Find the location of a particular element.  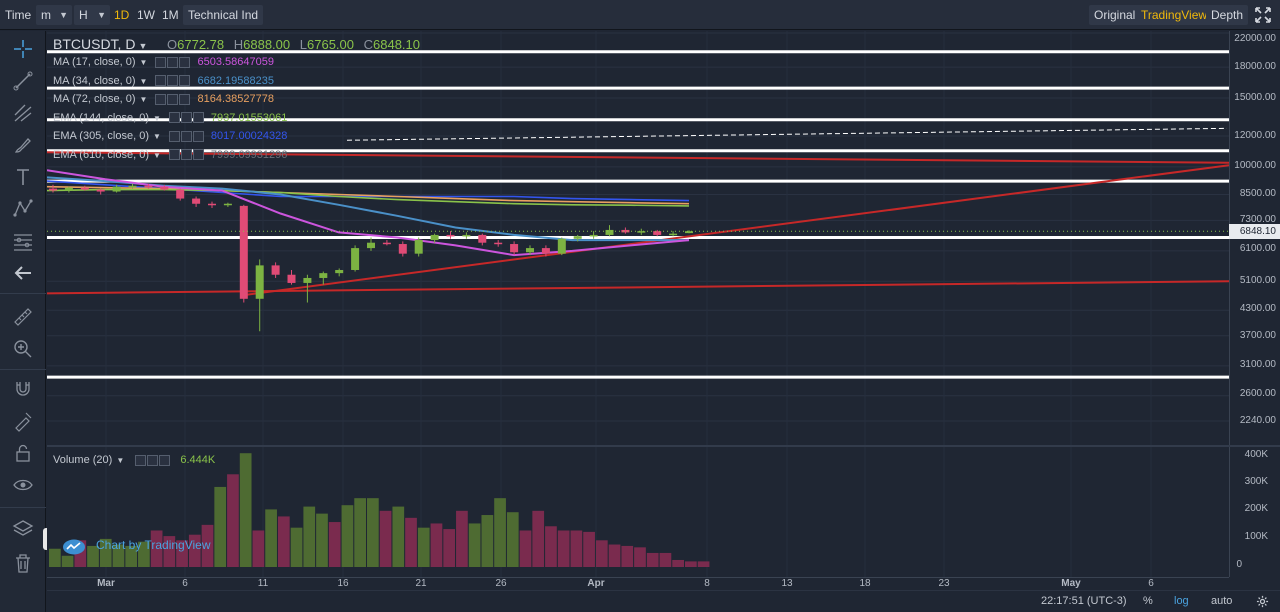

pitchfork-icon is located at coordinates (23, 113).